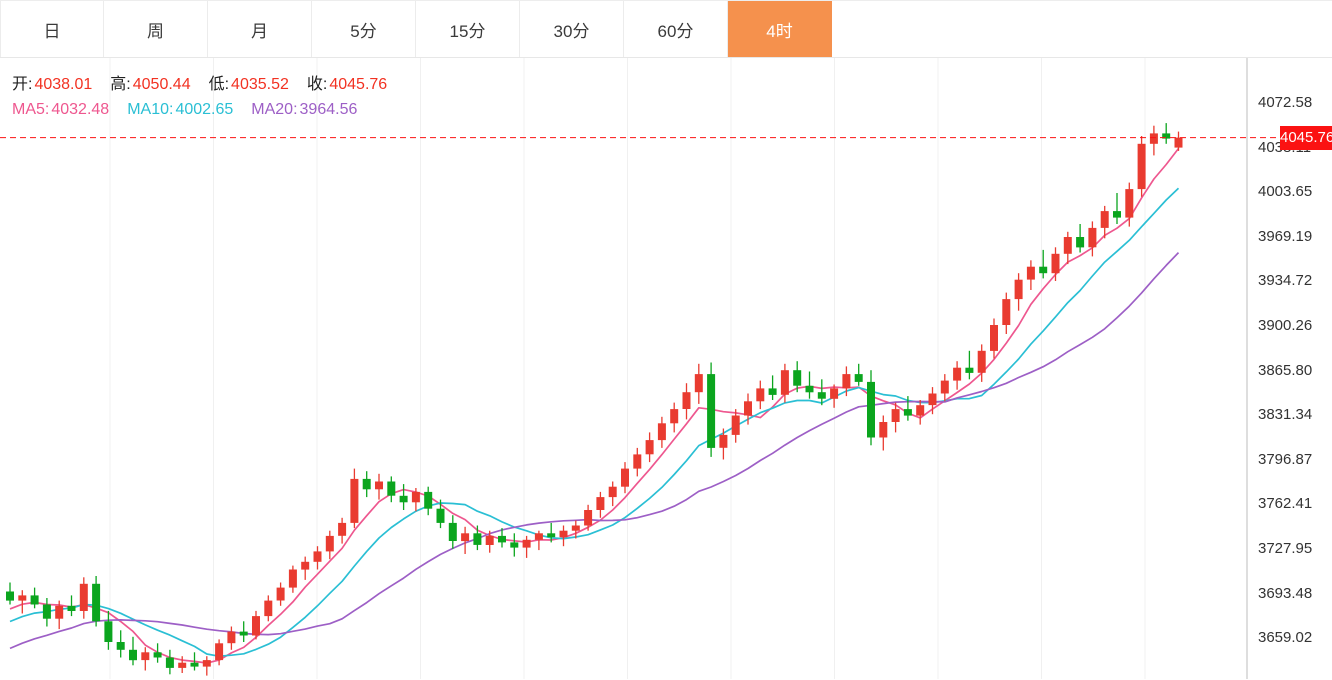  What do you see at coordinates (1306, 137) in the screenshot?
I see `current-price-tag: 4045.76` at bounding box center [1306, 137].